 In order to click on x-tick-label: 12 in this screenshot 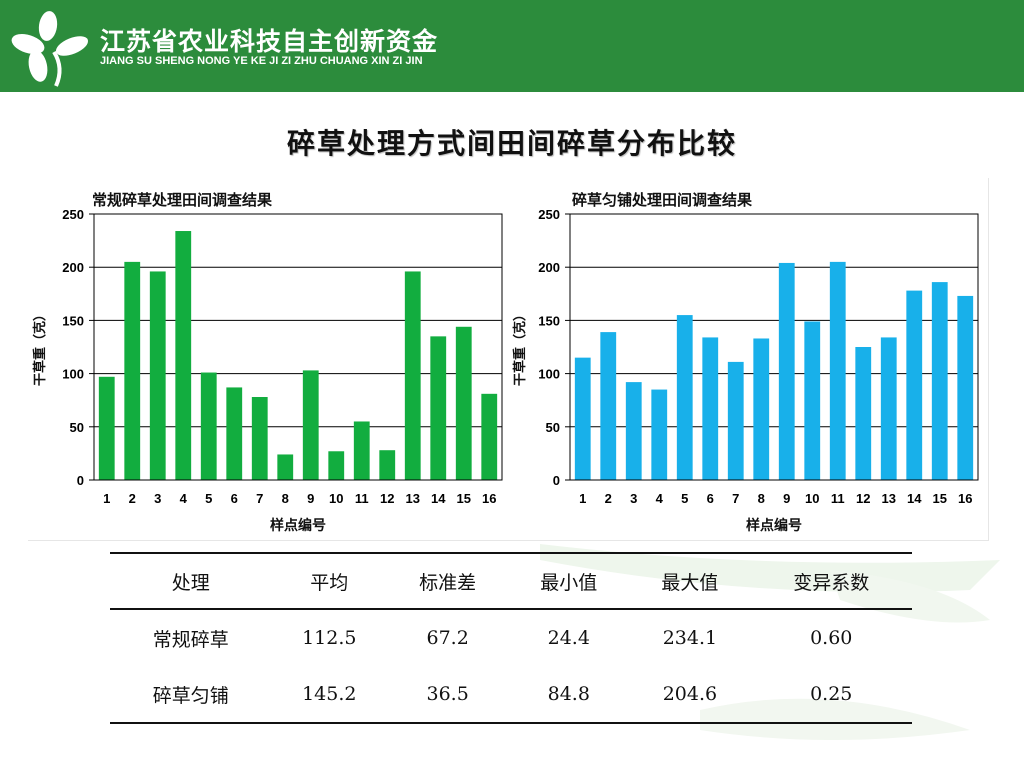, I will do `click(387, 498)`.